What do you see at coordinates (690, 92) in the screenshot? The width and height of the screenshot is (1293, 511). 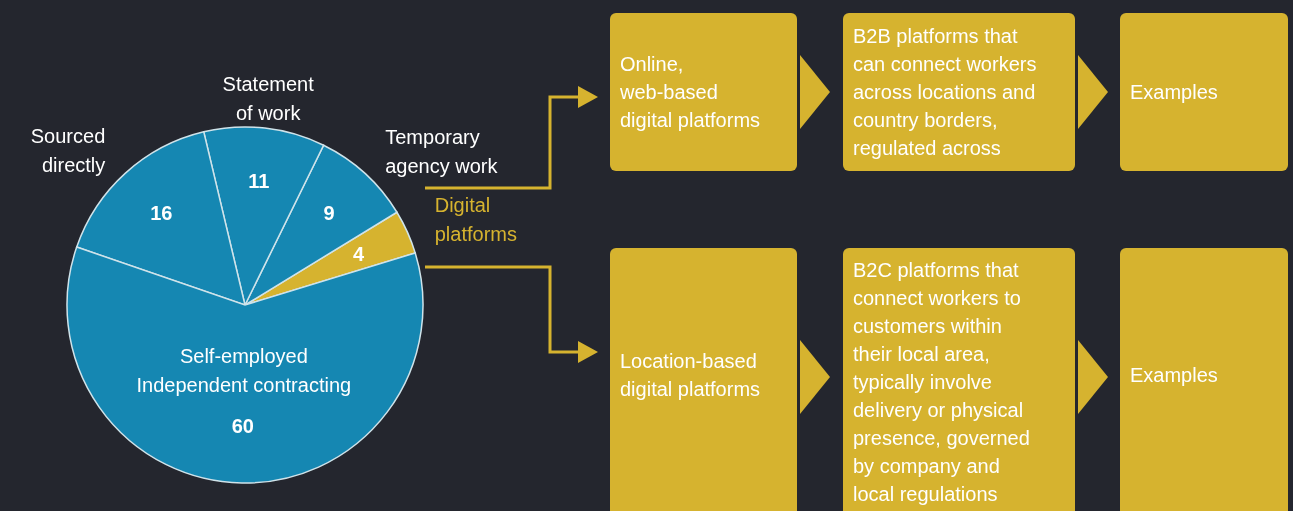 I see `text: Online, web-based digital platforms` at bounding box center [690, 92].